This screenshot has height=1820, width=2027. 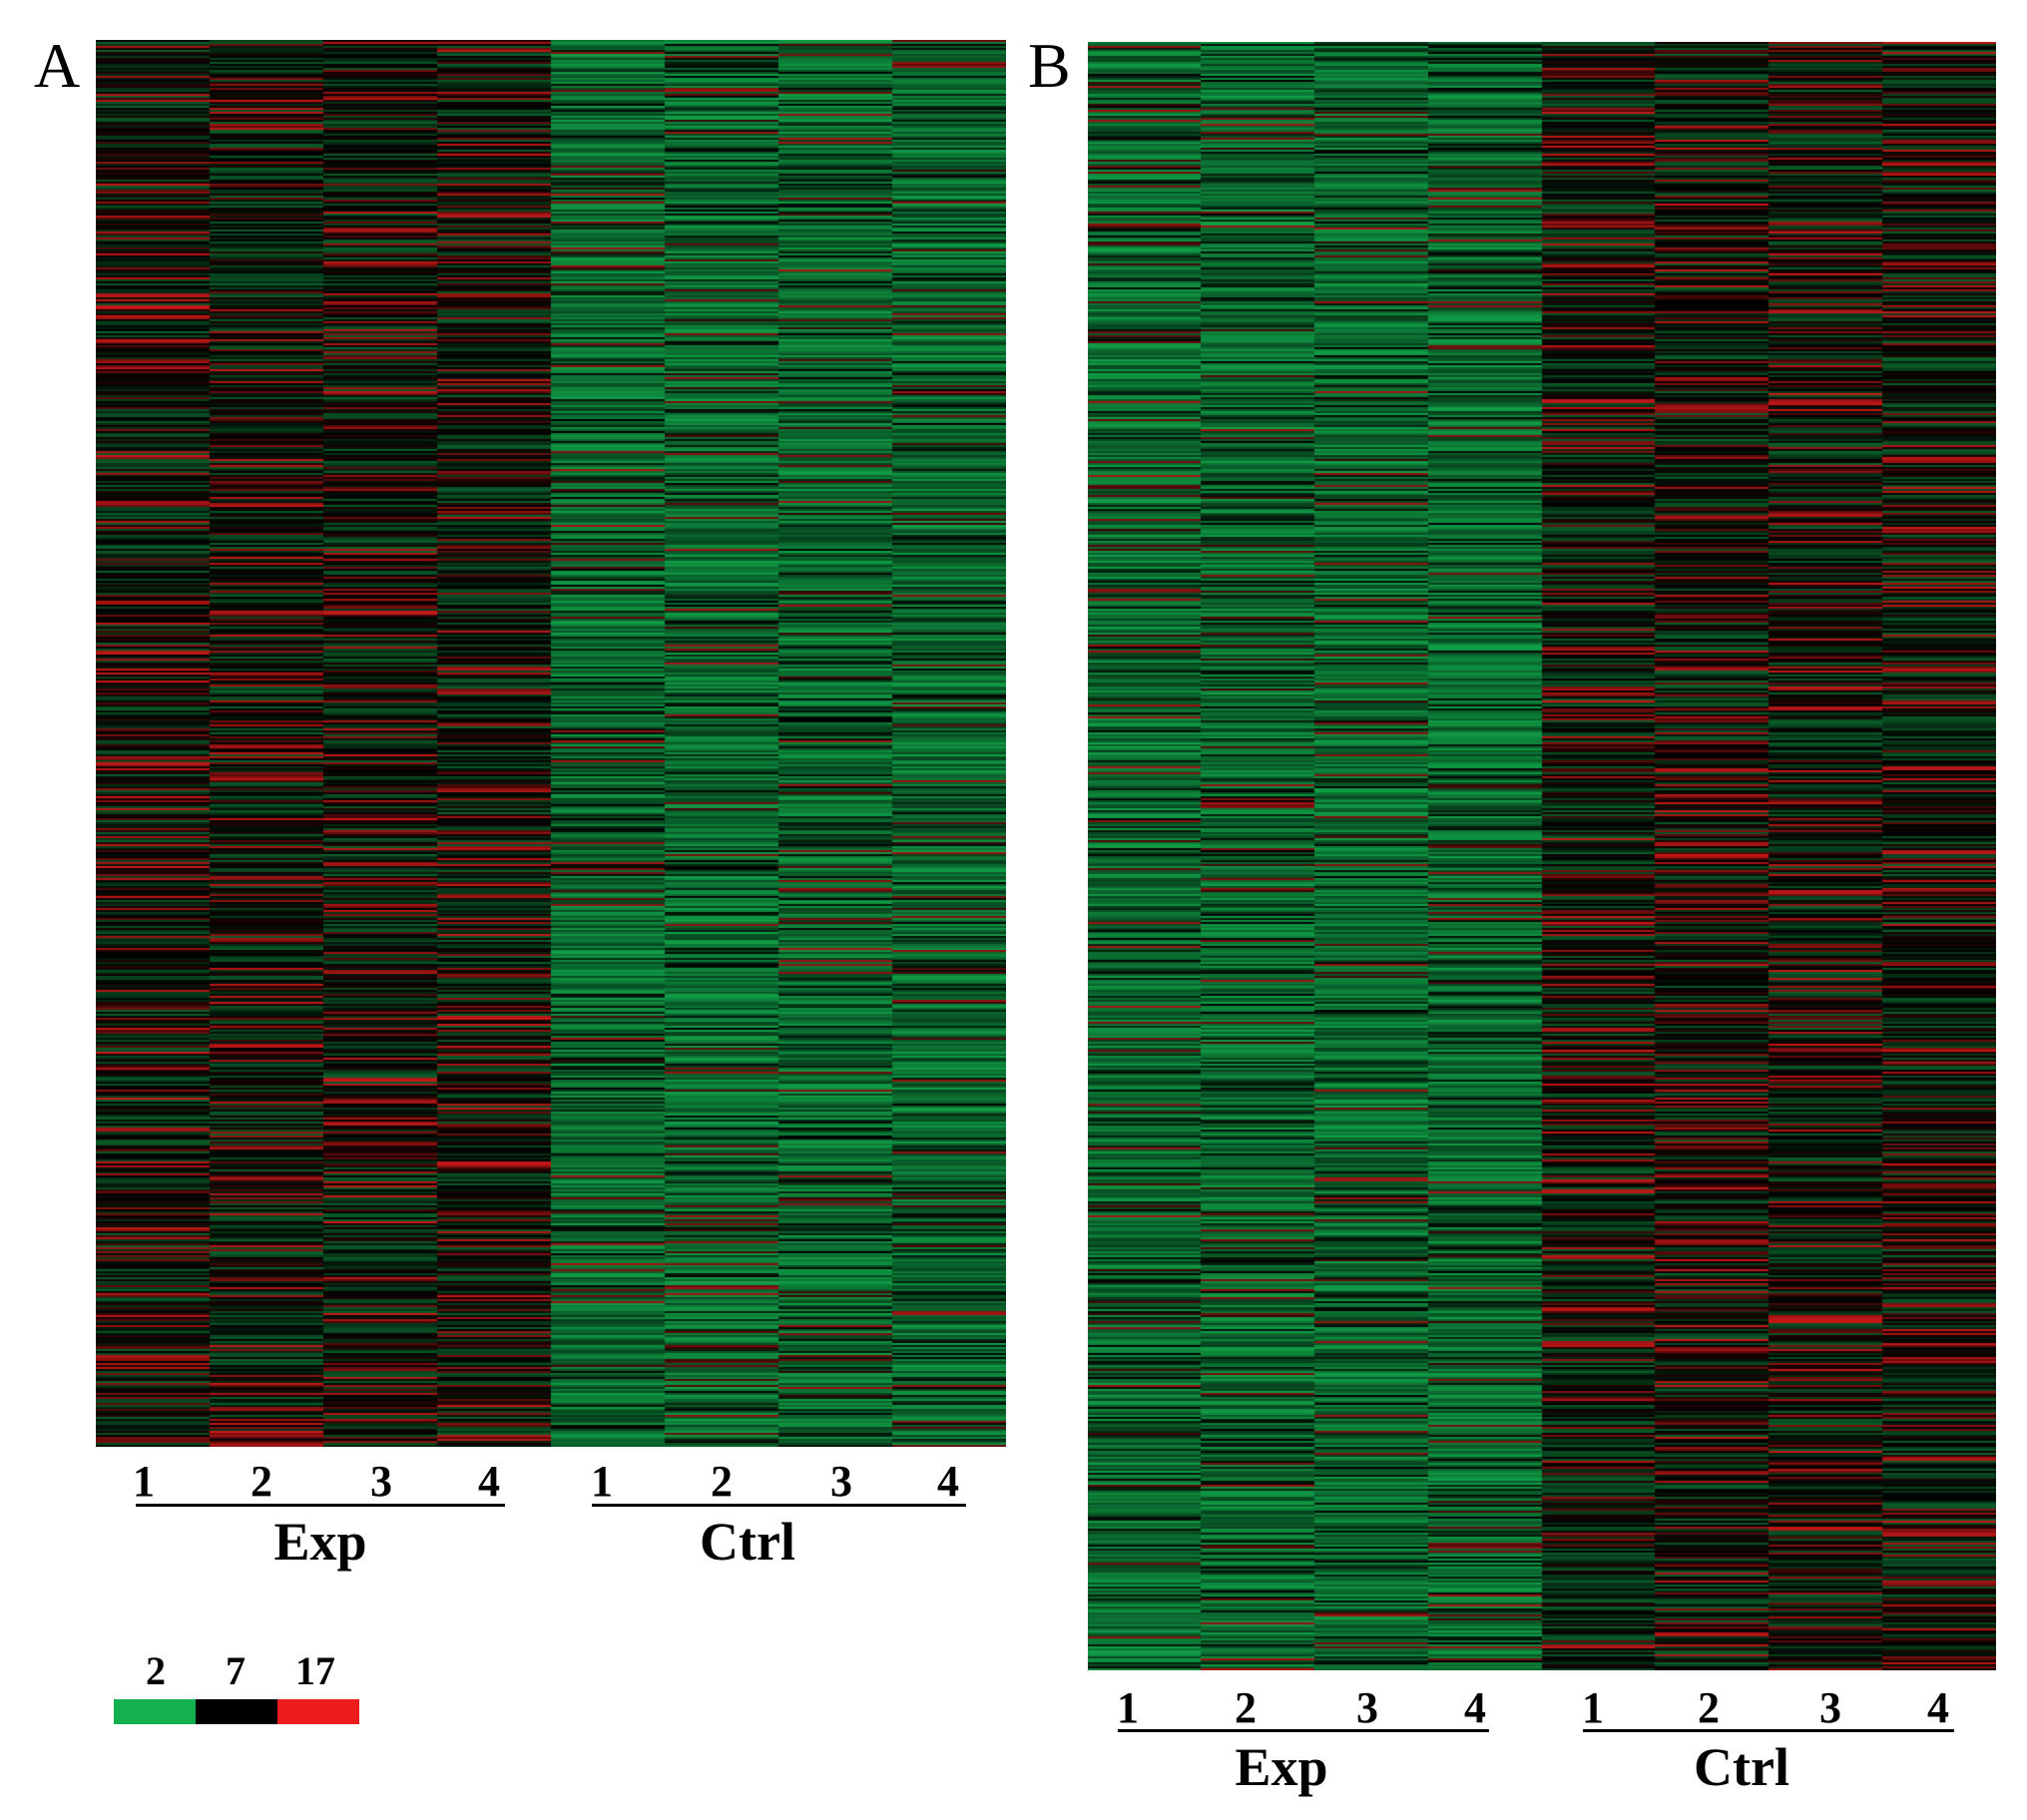 I want to click on column-label-a-ctrl-1: 1, so click(x=602, y=1481).